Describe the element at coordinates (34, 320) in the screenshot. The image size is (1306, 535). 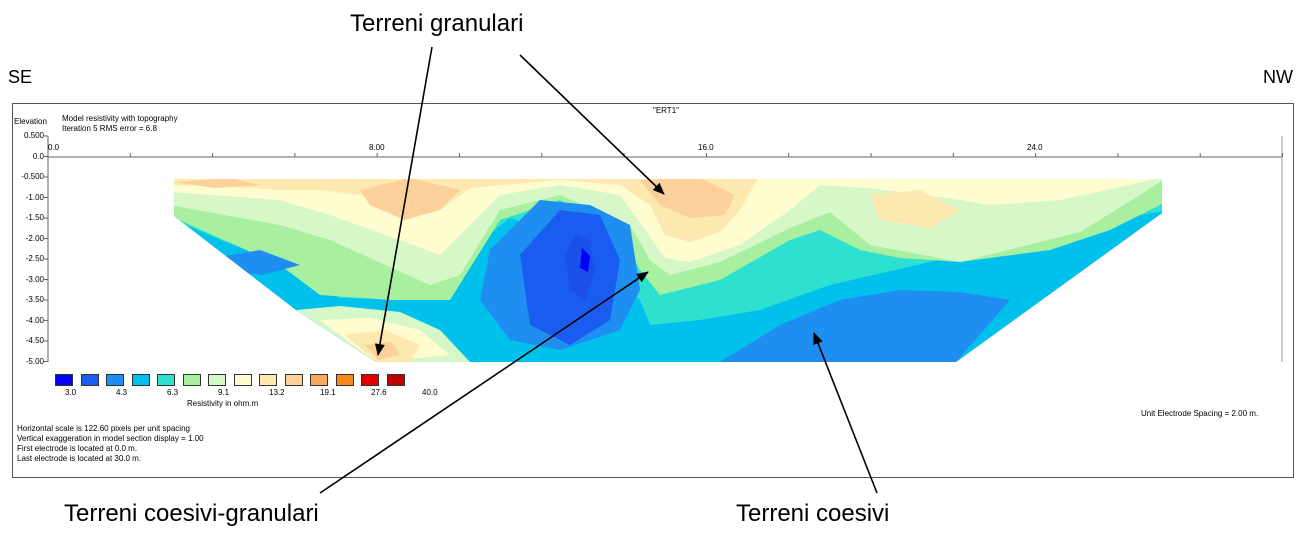
I see `y-tick-label: -4.00` at that location.